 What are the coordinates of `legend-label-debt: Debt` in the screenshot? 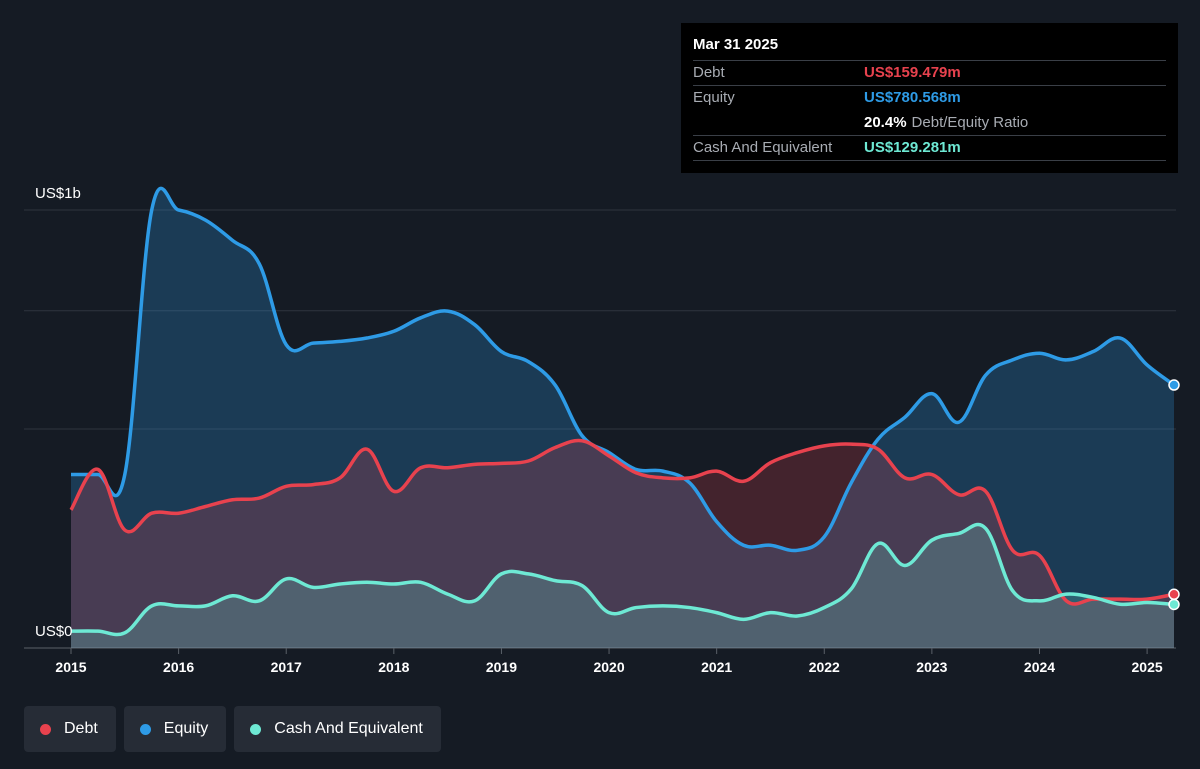 It's located at (81, 728).